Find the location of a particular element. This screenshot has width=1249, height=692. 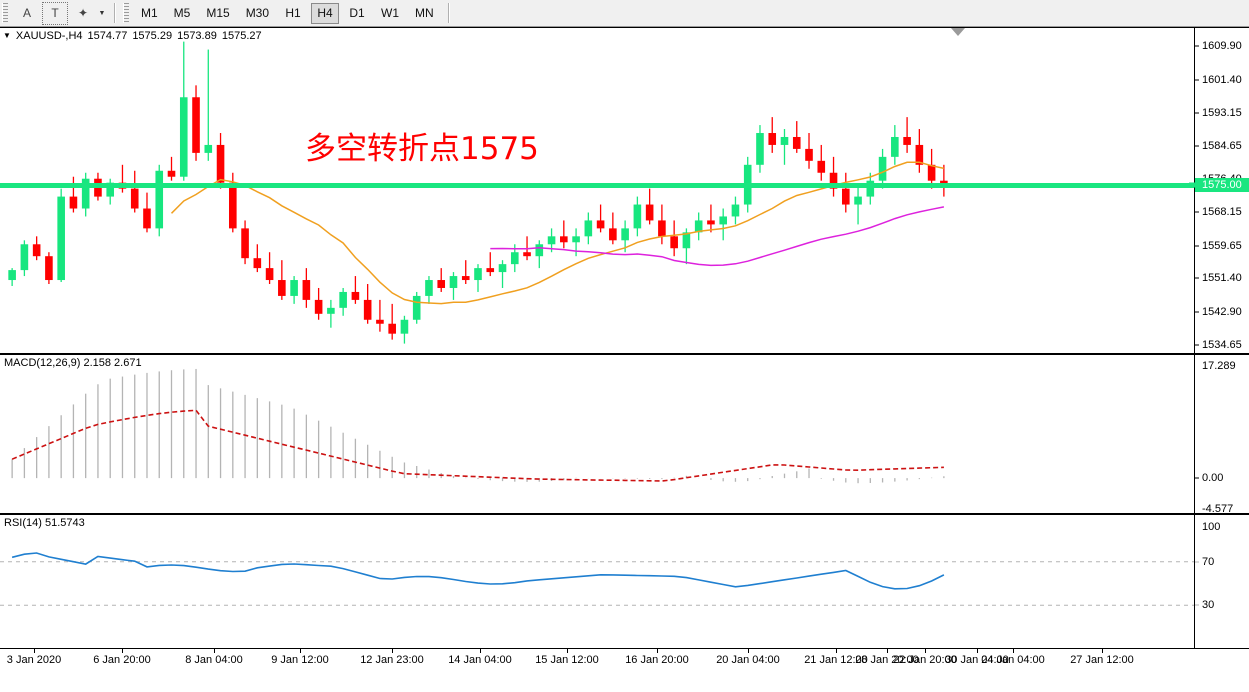

price-axis-label: 1568.15 is located at coordinates (1222, 211).